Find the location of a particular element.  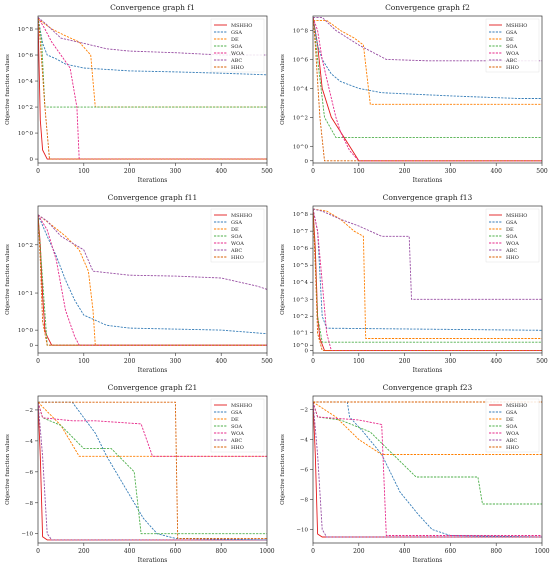

series-line-de is located at coordinates (152, 280).